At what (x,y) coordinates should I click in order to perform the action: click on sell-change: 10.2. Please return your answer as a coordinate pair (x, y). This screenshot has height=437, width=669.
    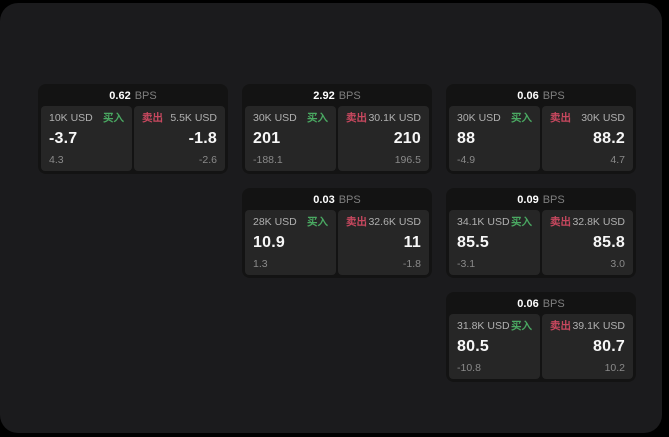
    Looking at the image, I should click on (614, 367).